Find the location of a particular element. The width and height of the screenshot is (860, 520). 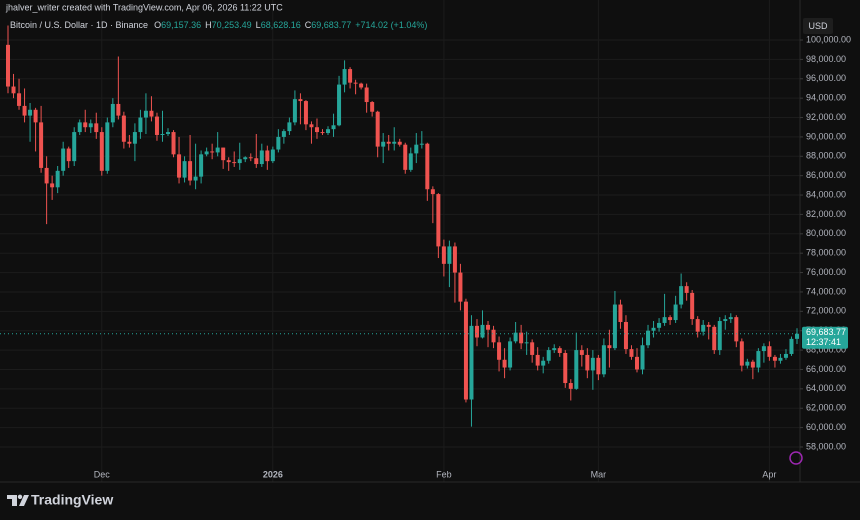

replay-icon is located at coordinates (796, 458).